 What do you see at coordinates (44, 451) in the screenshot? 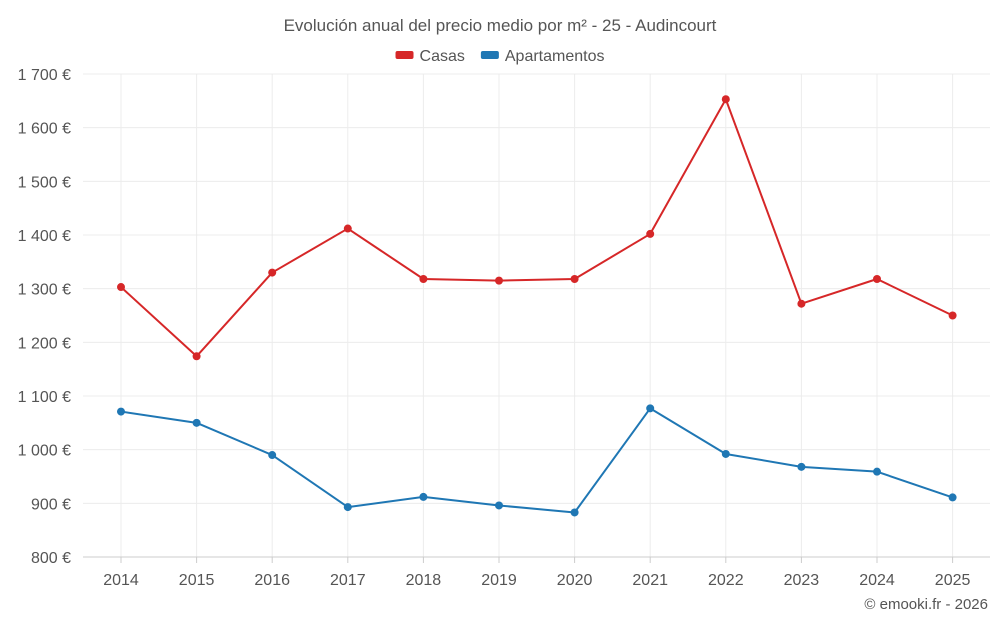
I see `y-tick-label: 1 000 €` at bounding box center [44, 451].